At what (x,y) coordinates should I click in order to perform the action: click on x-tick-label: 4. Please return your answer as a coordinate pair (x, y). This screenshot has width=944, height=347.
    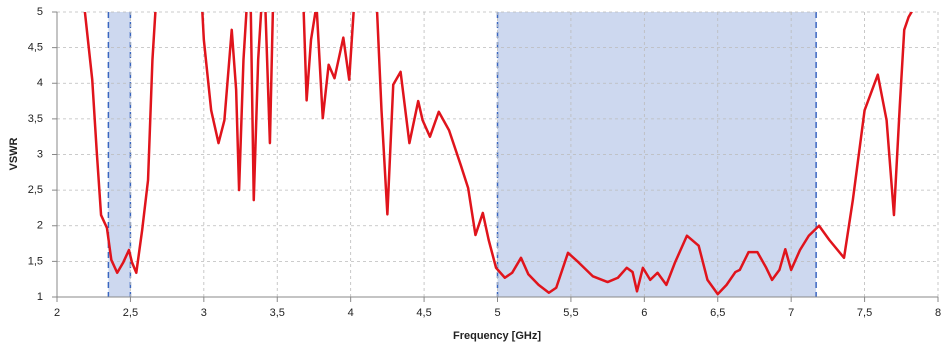
    Looking at the image, I should click on (351, 313).